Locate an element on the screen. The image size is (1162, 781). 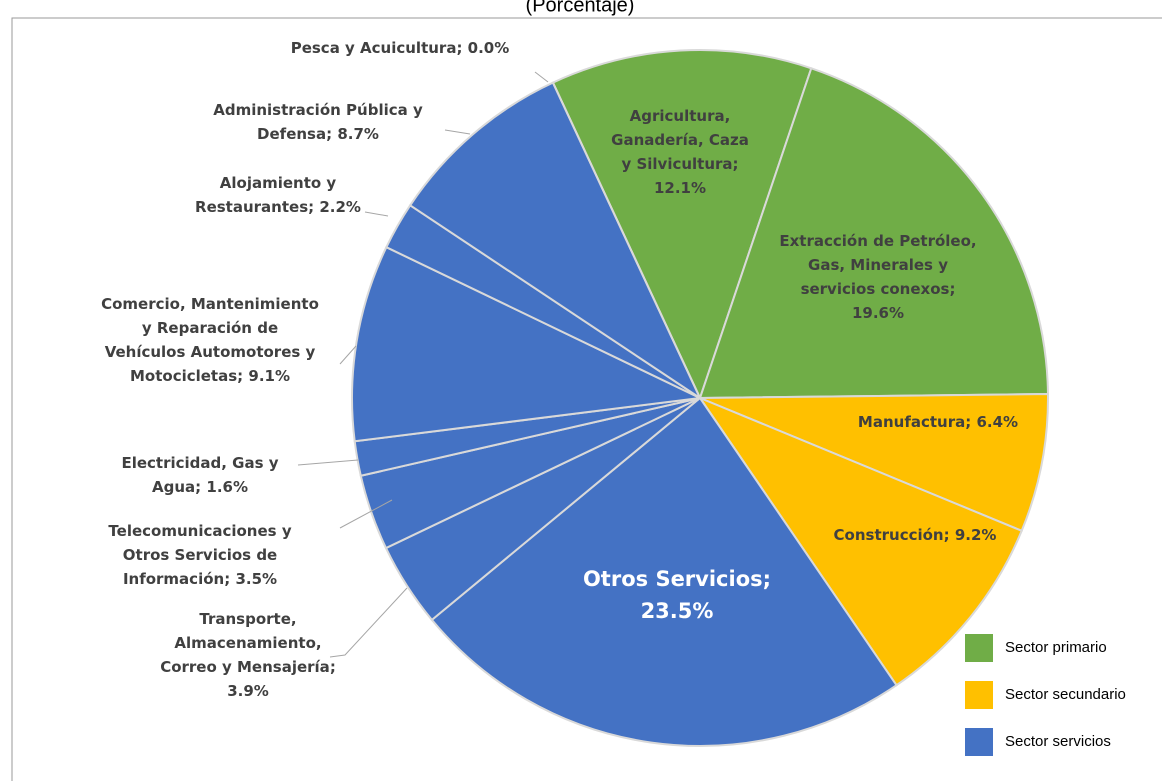
legend-label: Sector servicios is located at coordinates (1058, 741).